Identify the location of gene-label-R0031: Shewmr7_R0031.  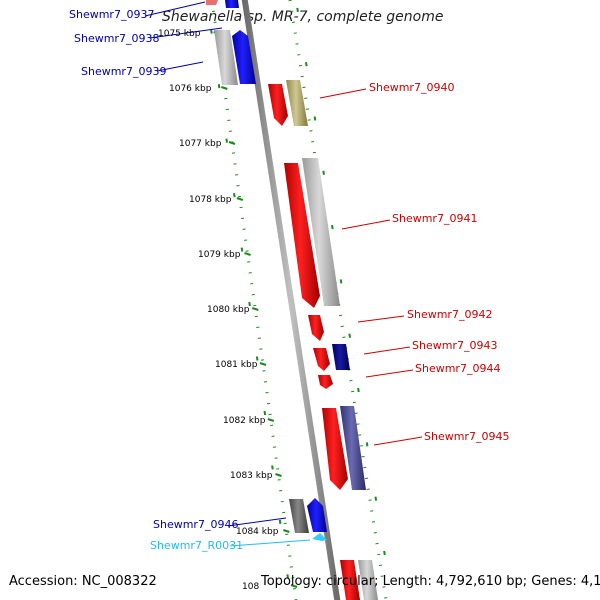
(196, 545).